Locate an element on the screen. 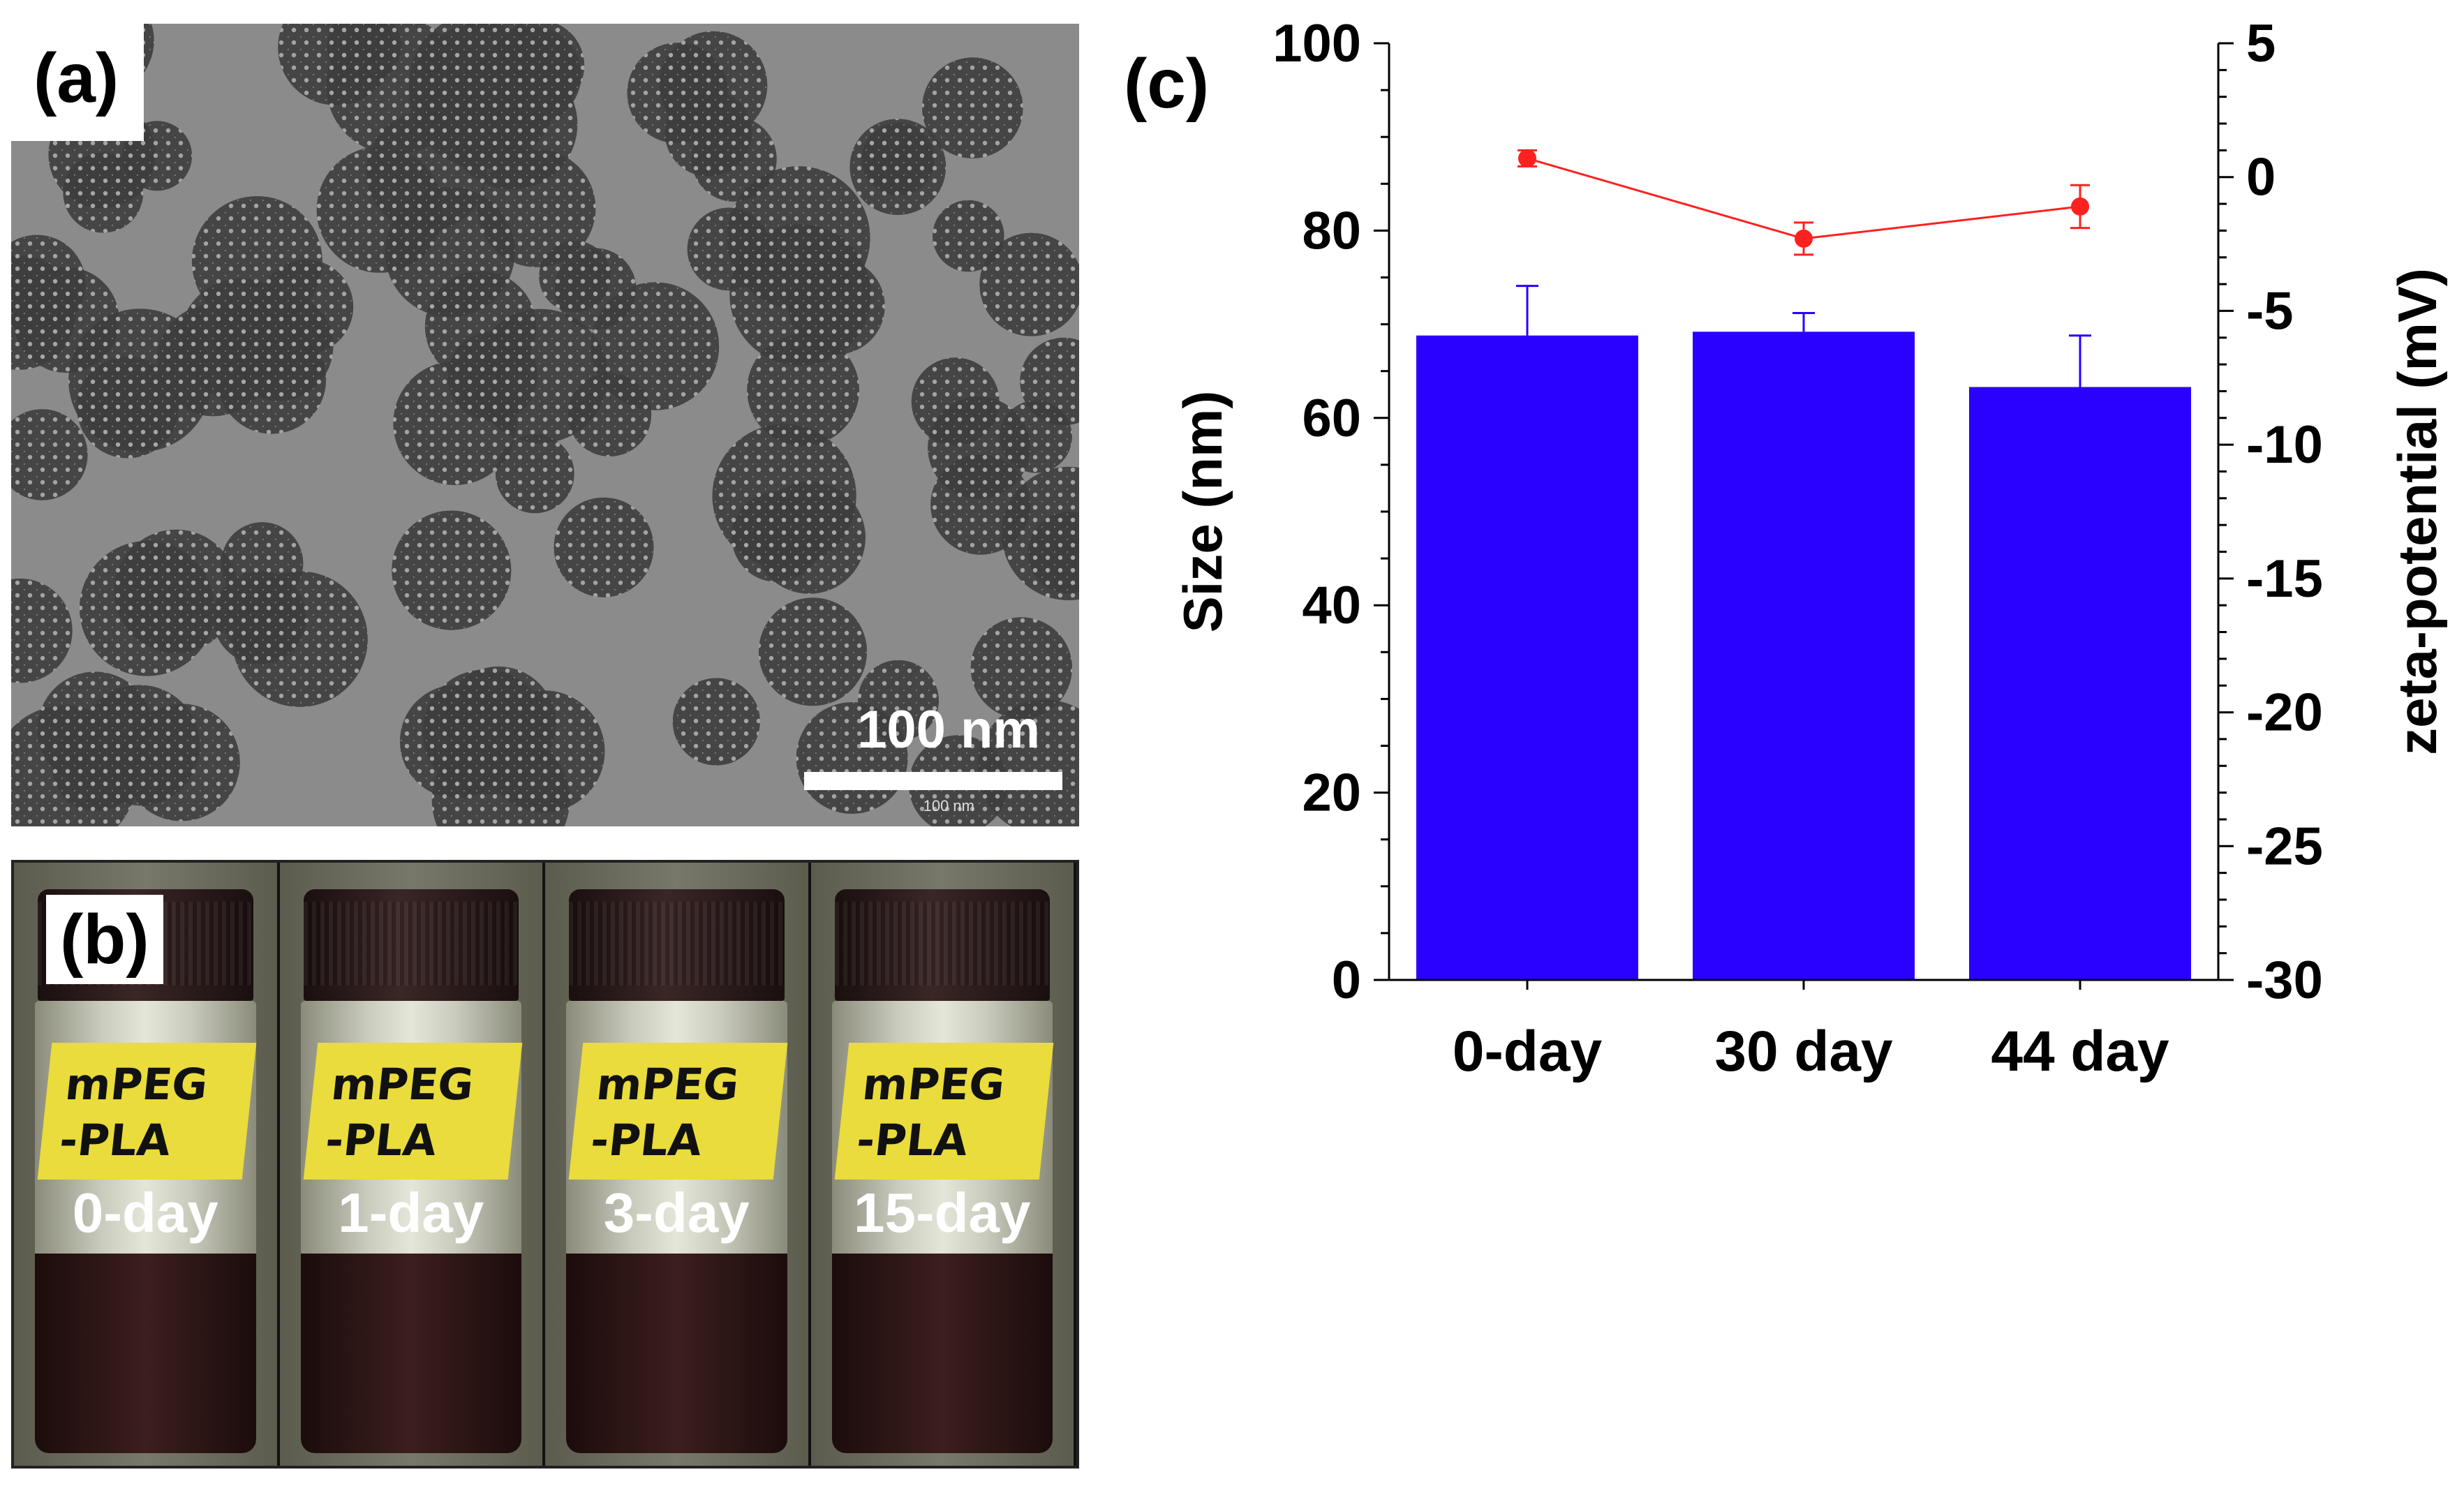  right-y-tick-label: -15 is located at coordinates (2284, 579).